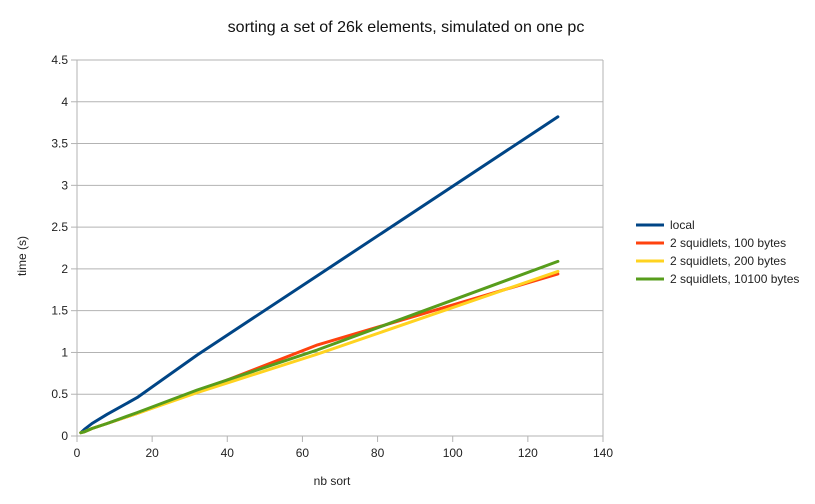 Image resolution: width=815 pixels, height=504 pixels. I want to click on legend-label: 2 squidlets, 100 bytes, so click(728, 243).